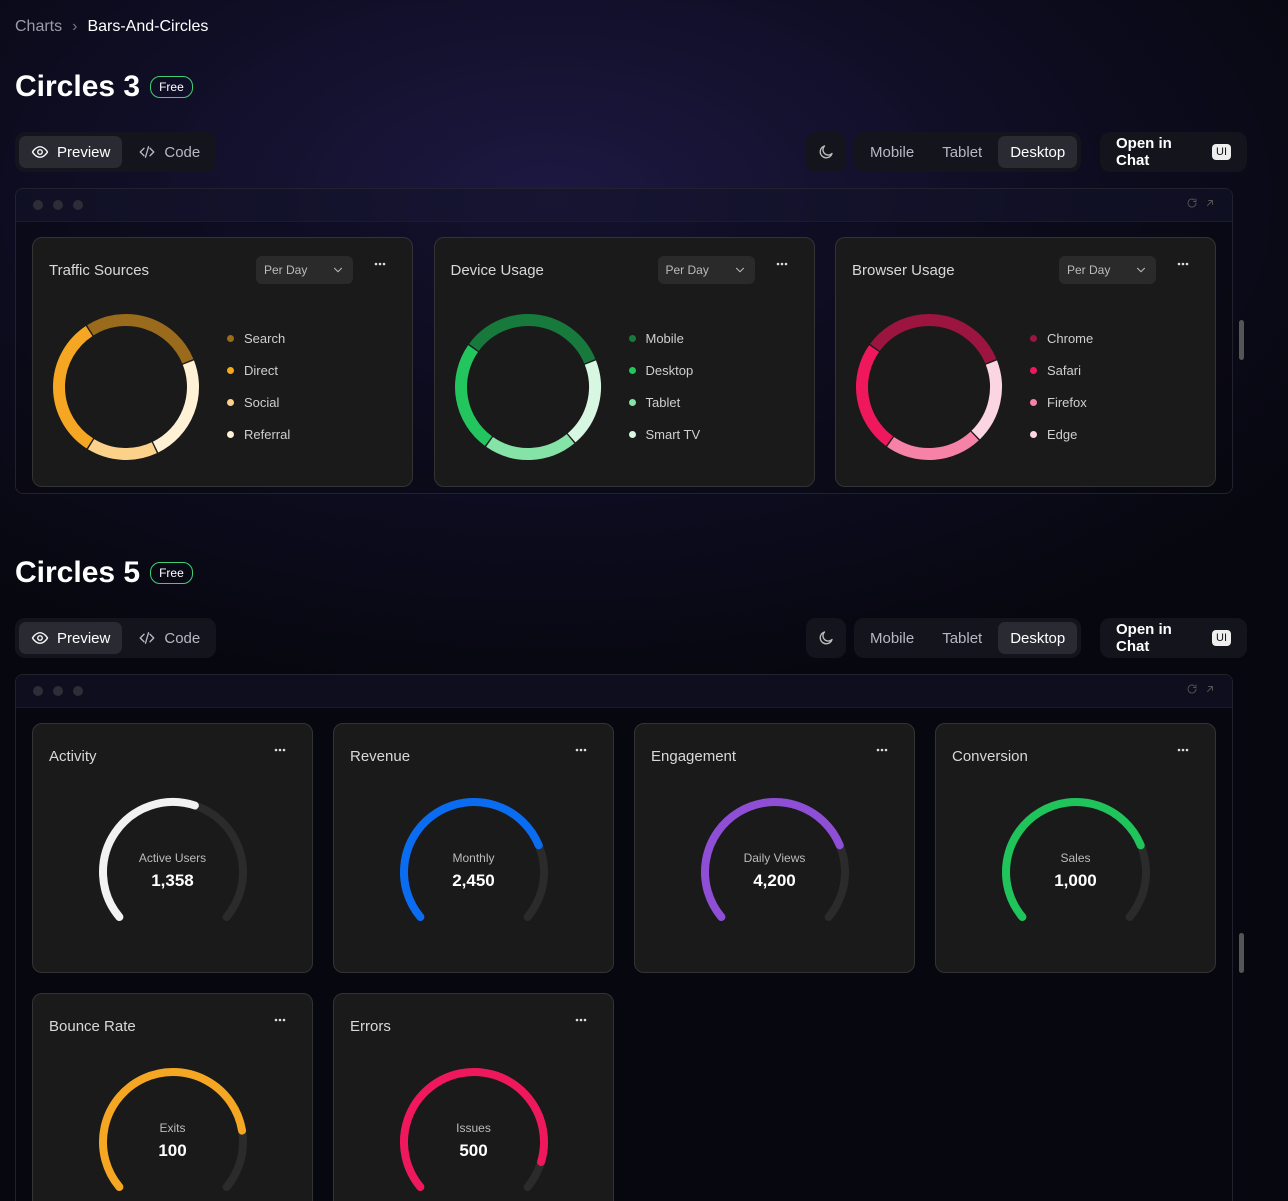  I want to click on view-tabs: Preview Code, so click(116, 638).